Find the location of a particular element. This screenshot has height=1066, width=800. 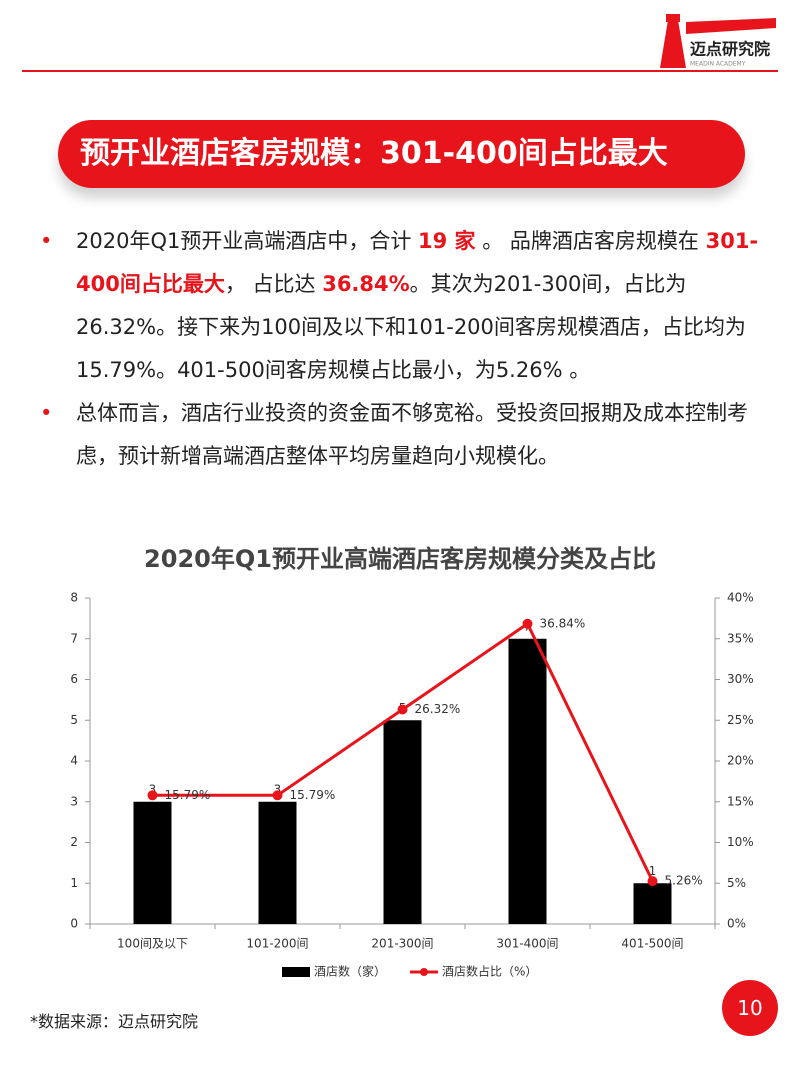

x-tick-label: 100间及以下 is located at coordinates (152, 944).